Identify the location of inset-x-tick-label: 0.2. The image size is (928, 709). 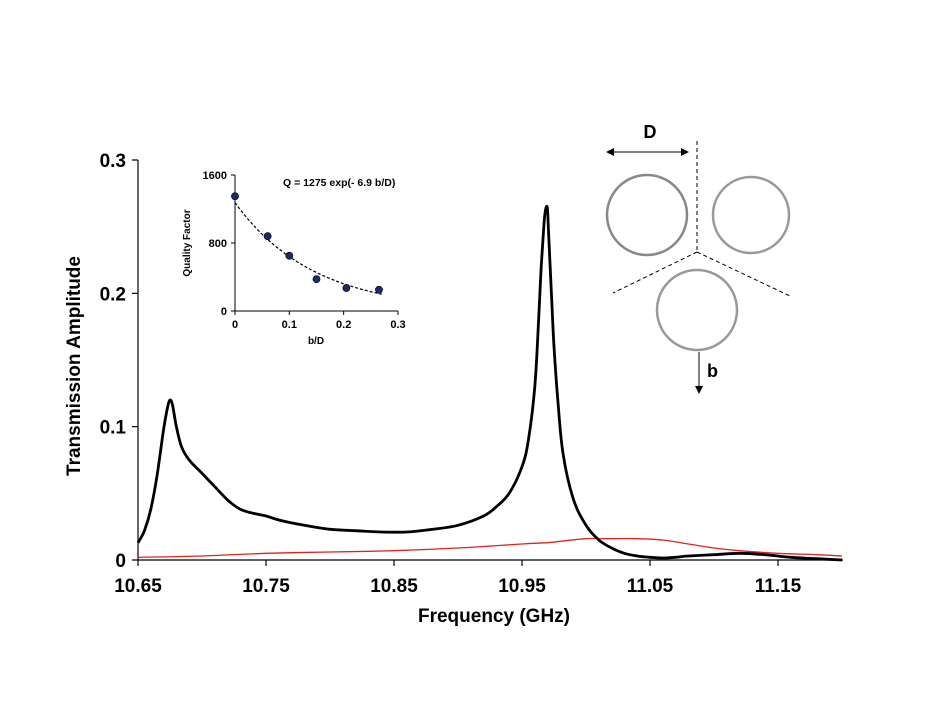
(343, 325).